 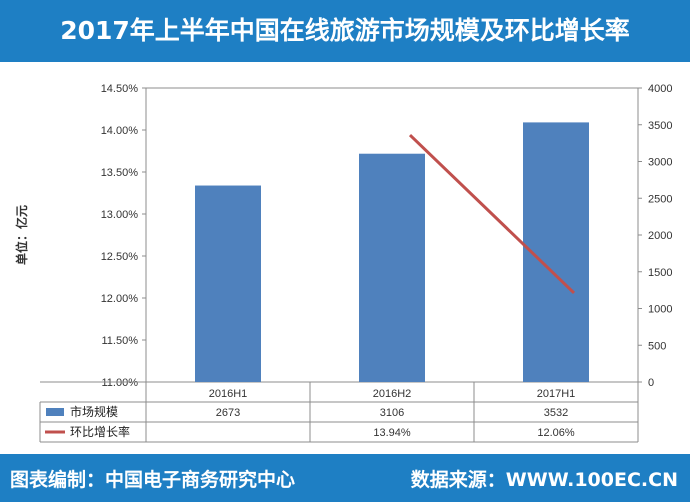 What do you see at coordinates (660, 199) in the screenshot?
I see `right-tick-label: 2500` at bounding box center [660, 199].